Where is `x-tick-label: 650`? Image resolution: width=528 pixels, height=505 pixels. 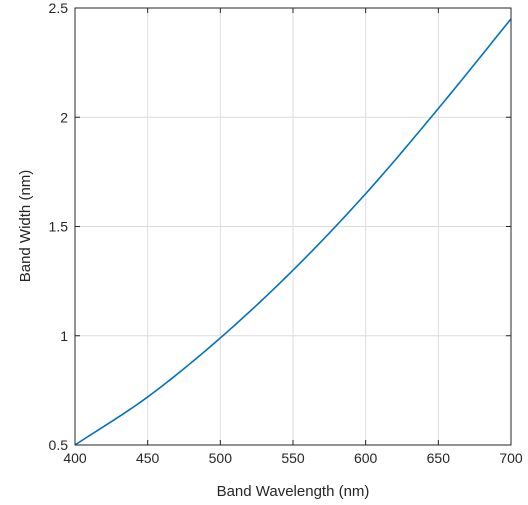
x-tick-label: 650 is located at coordinates (439, 458).